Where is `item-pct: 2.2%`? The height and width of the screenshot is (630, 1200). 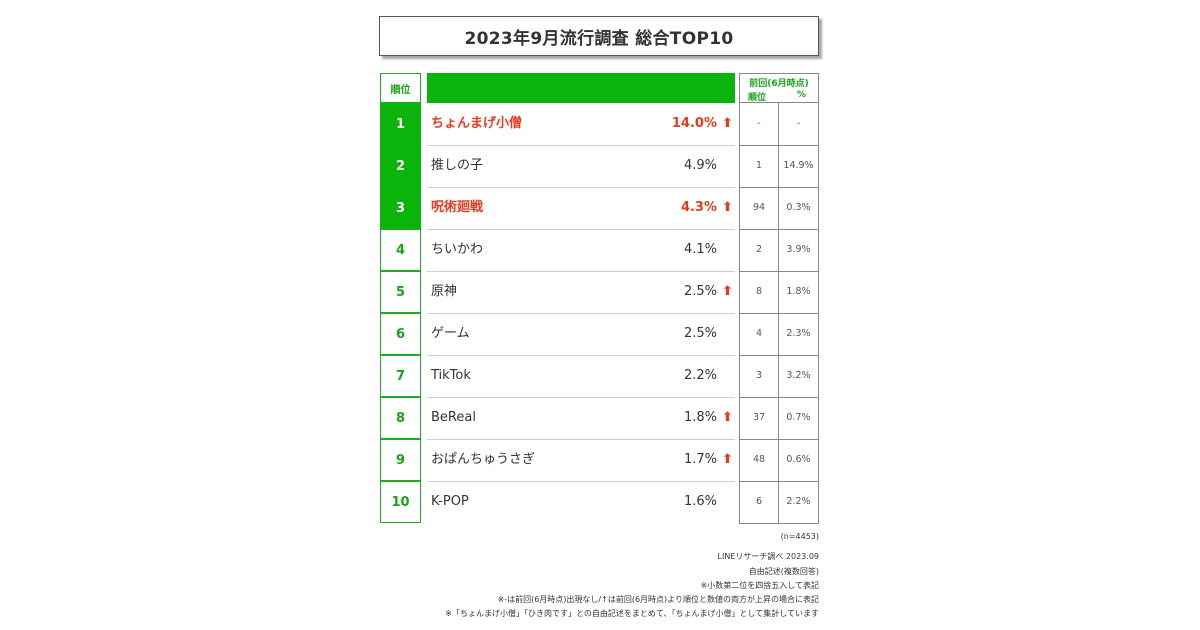
item-pct: 2.2% is located at coordinates (700, 375).